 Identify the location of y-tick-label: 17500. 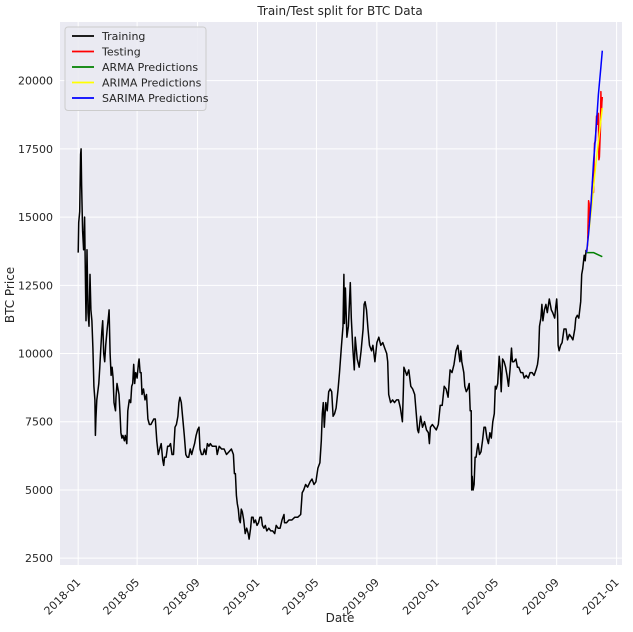
(35, 149).